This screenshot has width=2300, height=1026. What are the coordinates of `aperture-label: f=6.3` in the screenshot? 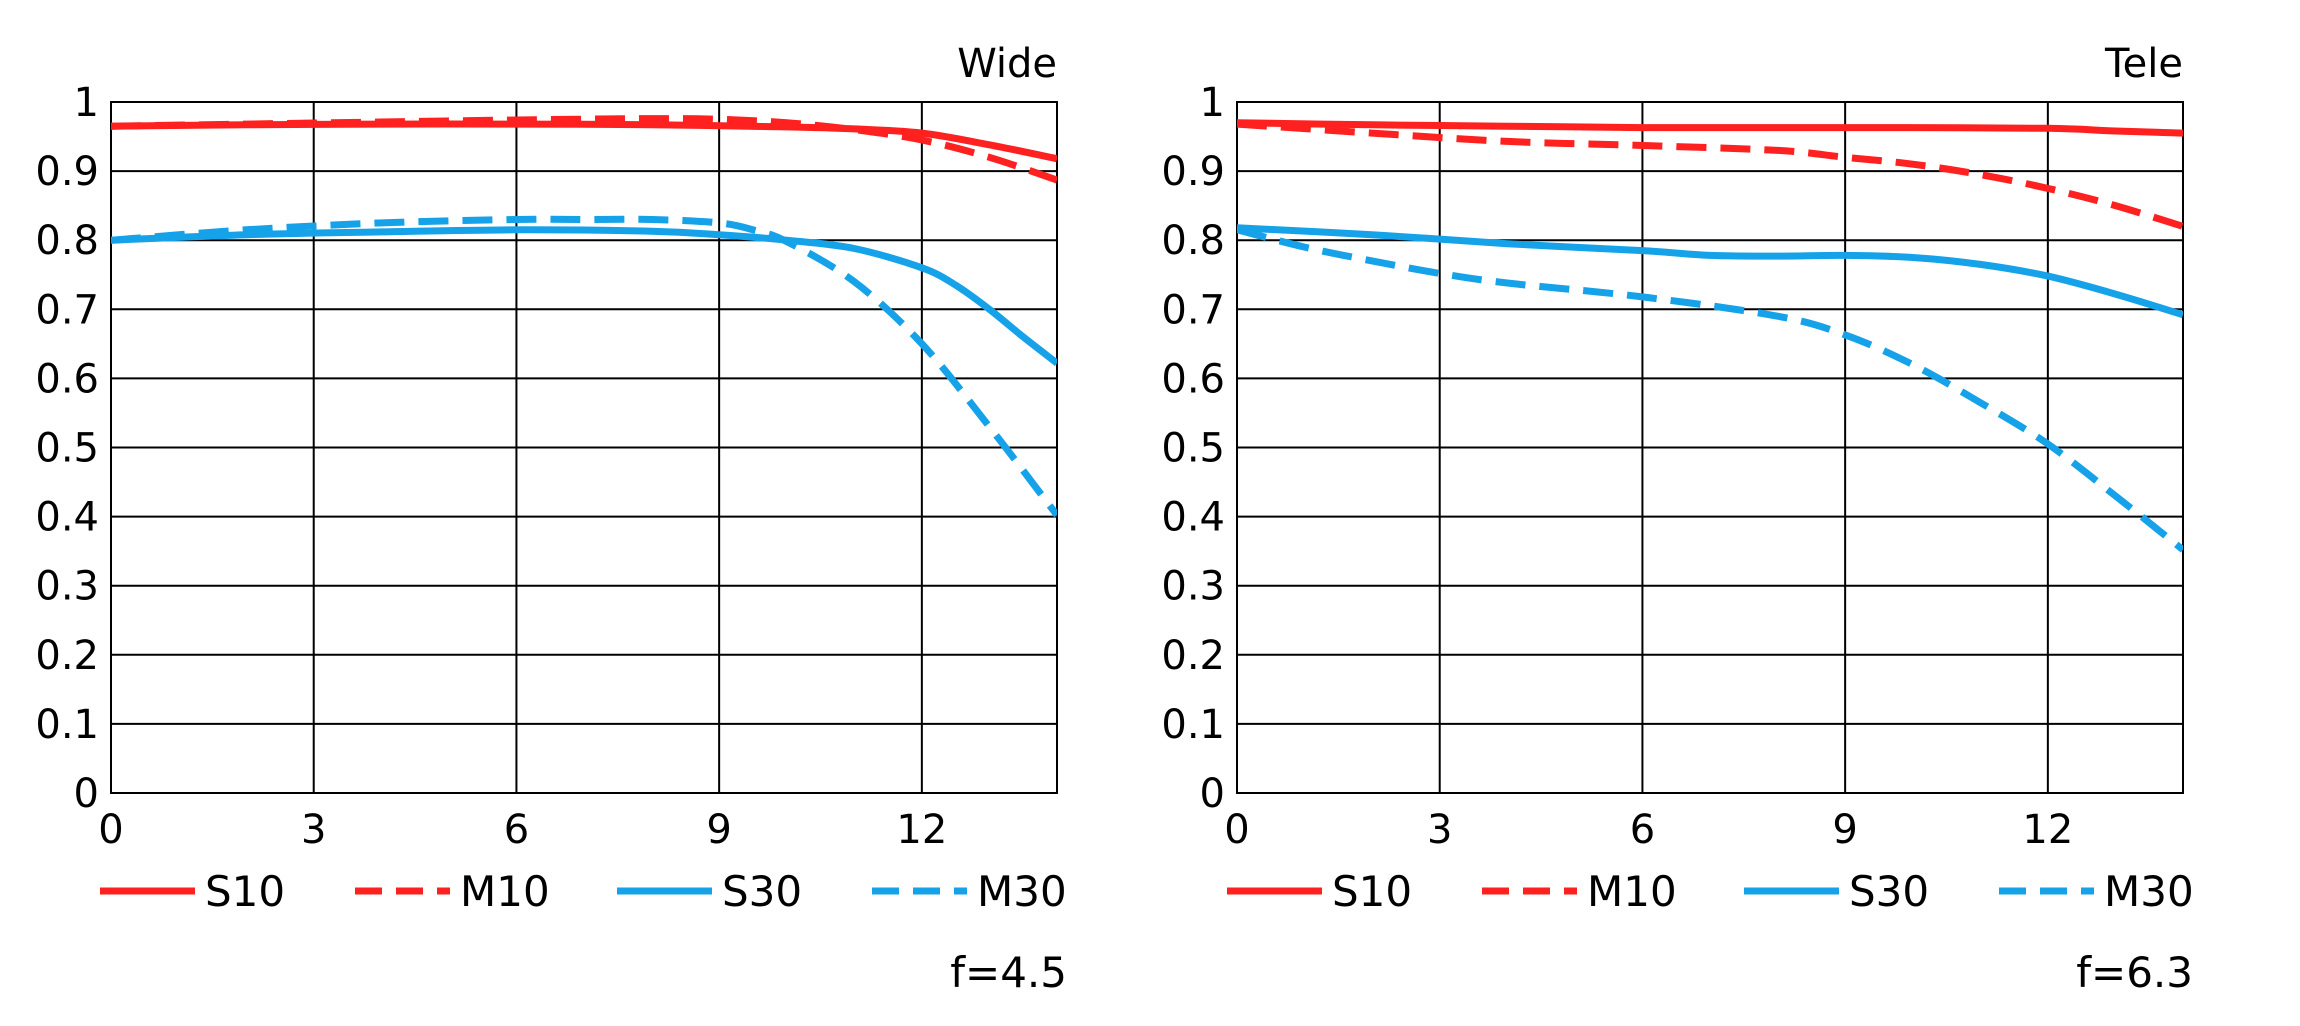 It's located at (2134, 972).